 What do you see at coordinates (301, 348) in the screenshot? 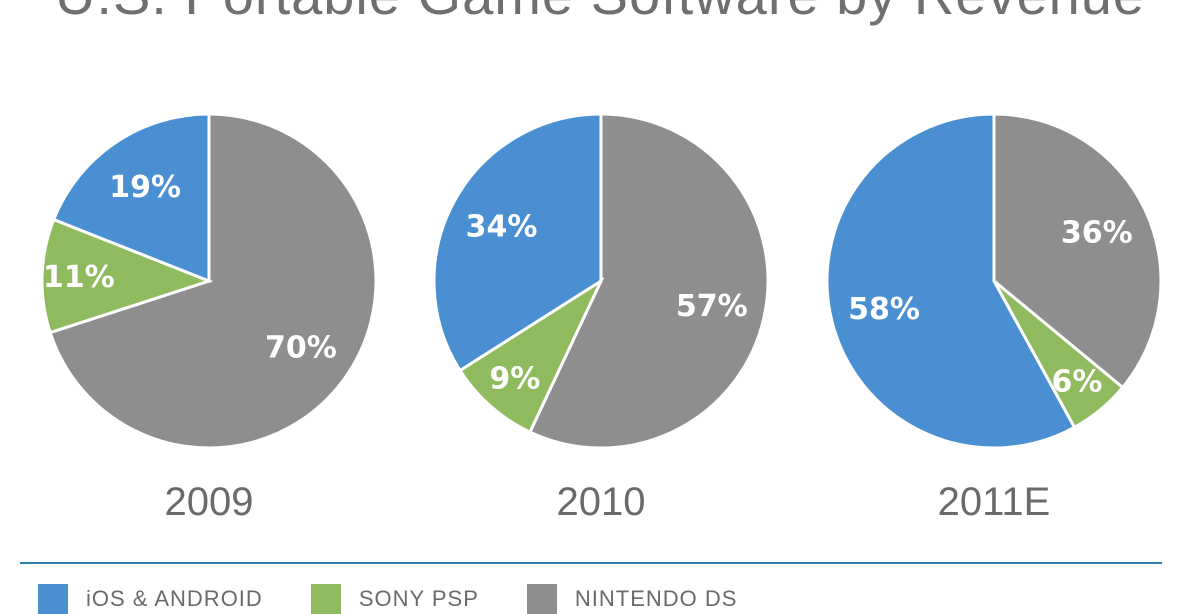
I see `pie-label-2009-nintendo-ds: 70%` at bounding box center [301, 348].